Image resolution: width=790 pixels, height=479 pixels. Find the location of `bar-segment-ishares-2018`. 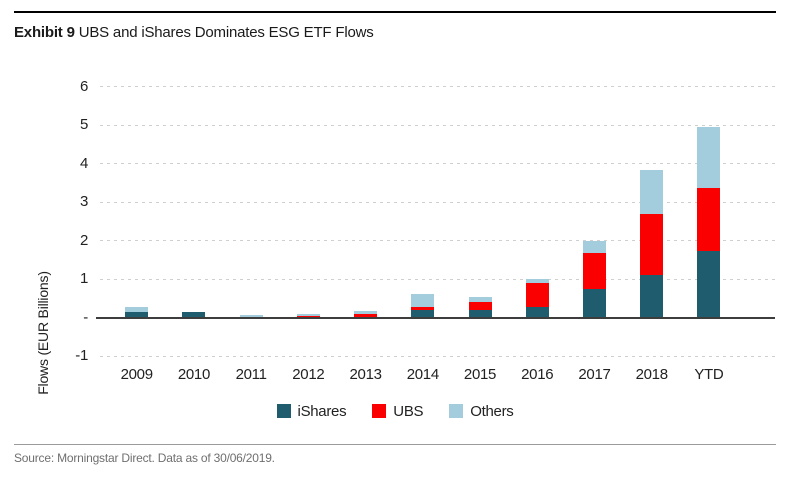

bar-segment-ishares-2018 is located at coordinates (652, 296).